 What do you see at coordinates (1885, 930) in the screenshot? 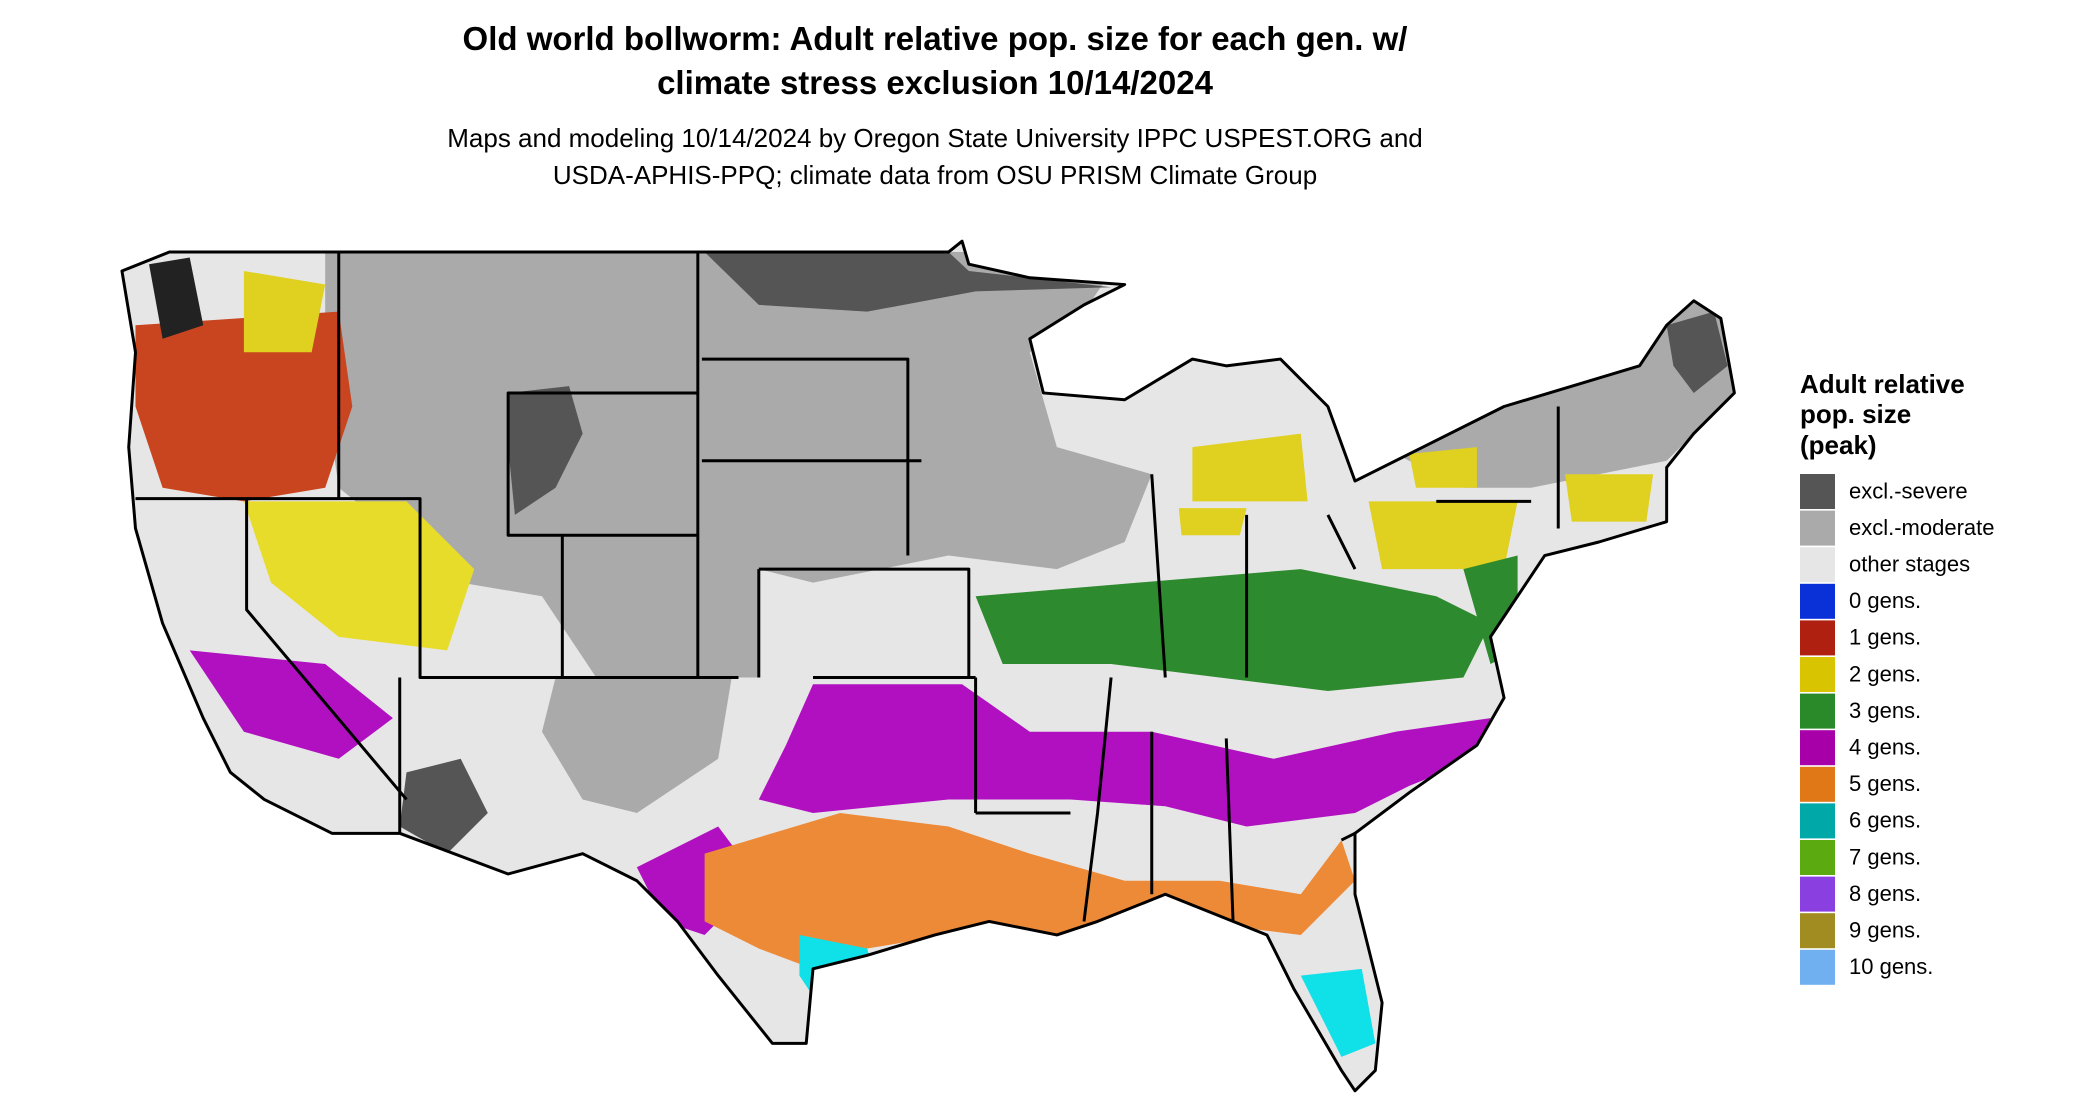
I see `legend-label: 9 gens.` at bounding box center [1885, 930].